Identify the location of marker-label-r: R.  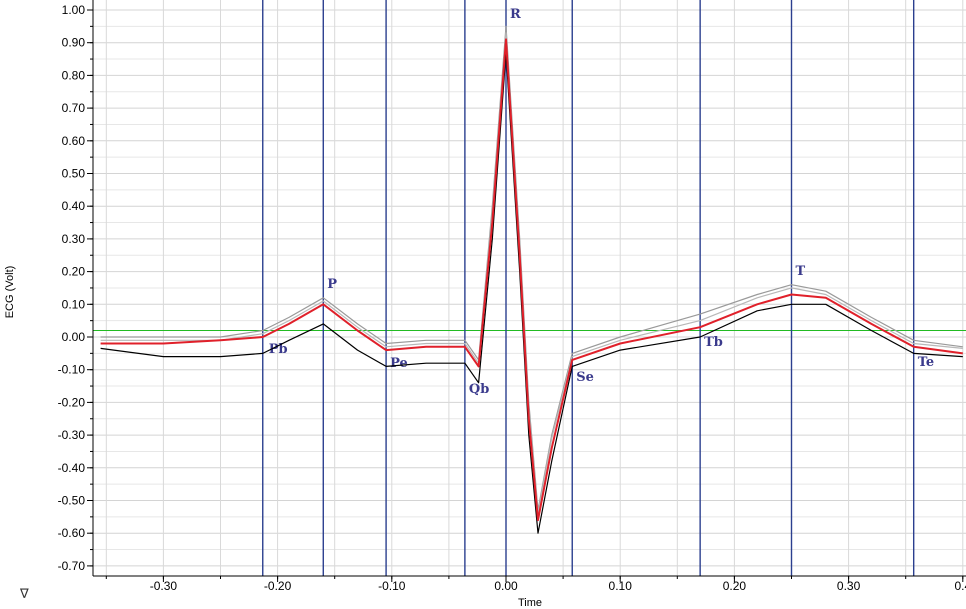
(515, 14).